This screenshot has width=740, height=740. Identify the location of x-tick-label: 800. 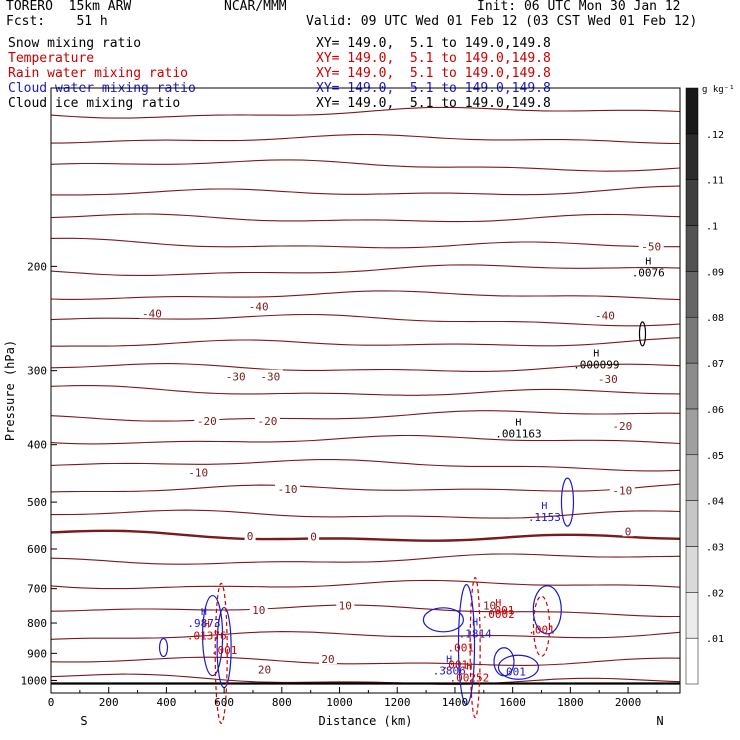
(282, 702).